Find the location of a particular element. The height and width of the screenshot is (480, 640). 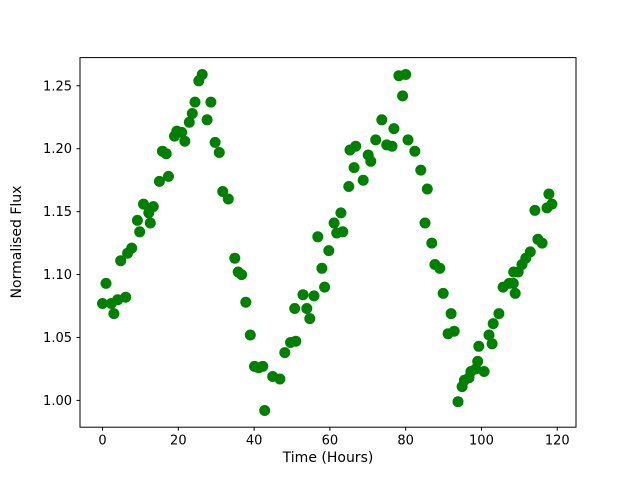

y-axis-label: Normalised Flux is located at coordinates (17, 242).